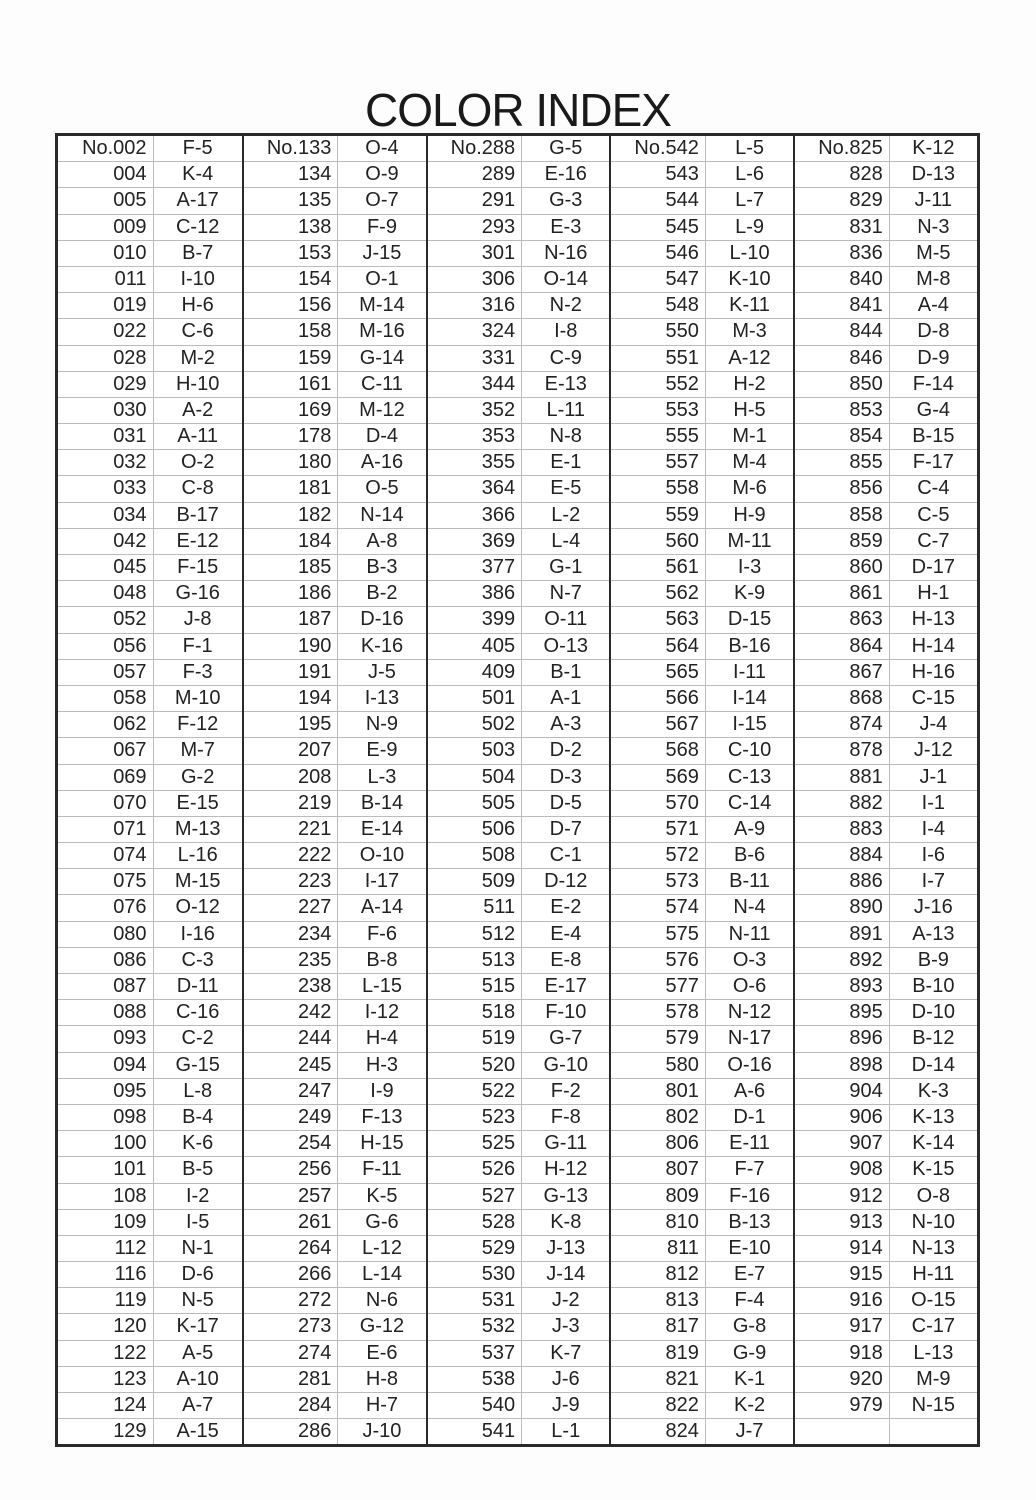  I want to click on table-row: 048 G-16, so click(150, 593).